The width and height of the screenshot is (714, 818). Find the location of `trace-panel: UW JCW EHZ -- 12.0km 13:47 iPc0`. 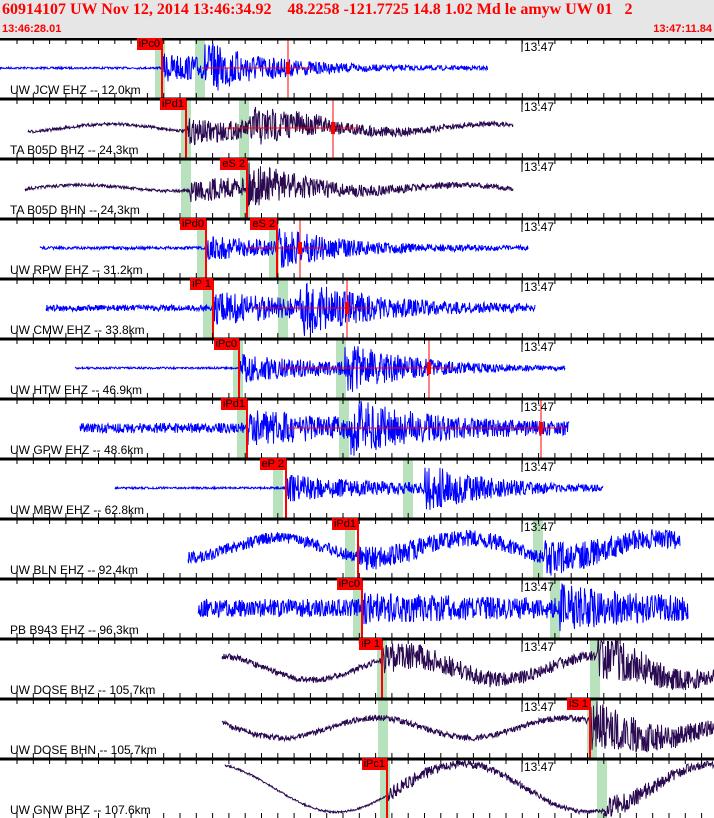

trace-panel: UW JCW EHZ -- 12.0km 13:47 iPc0 is located at coordinates (357, 68).